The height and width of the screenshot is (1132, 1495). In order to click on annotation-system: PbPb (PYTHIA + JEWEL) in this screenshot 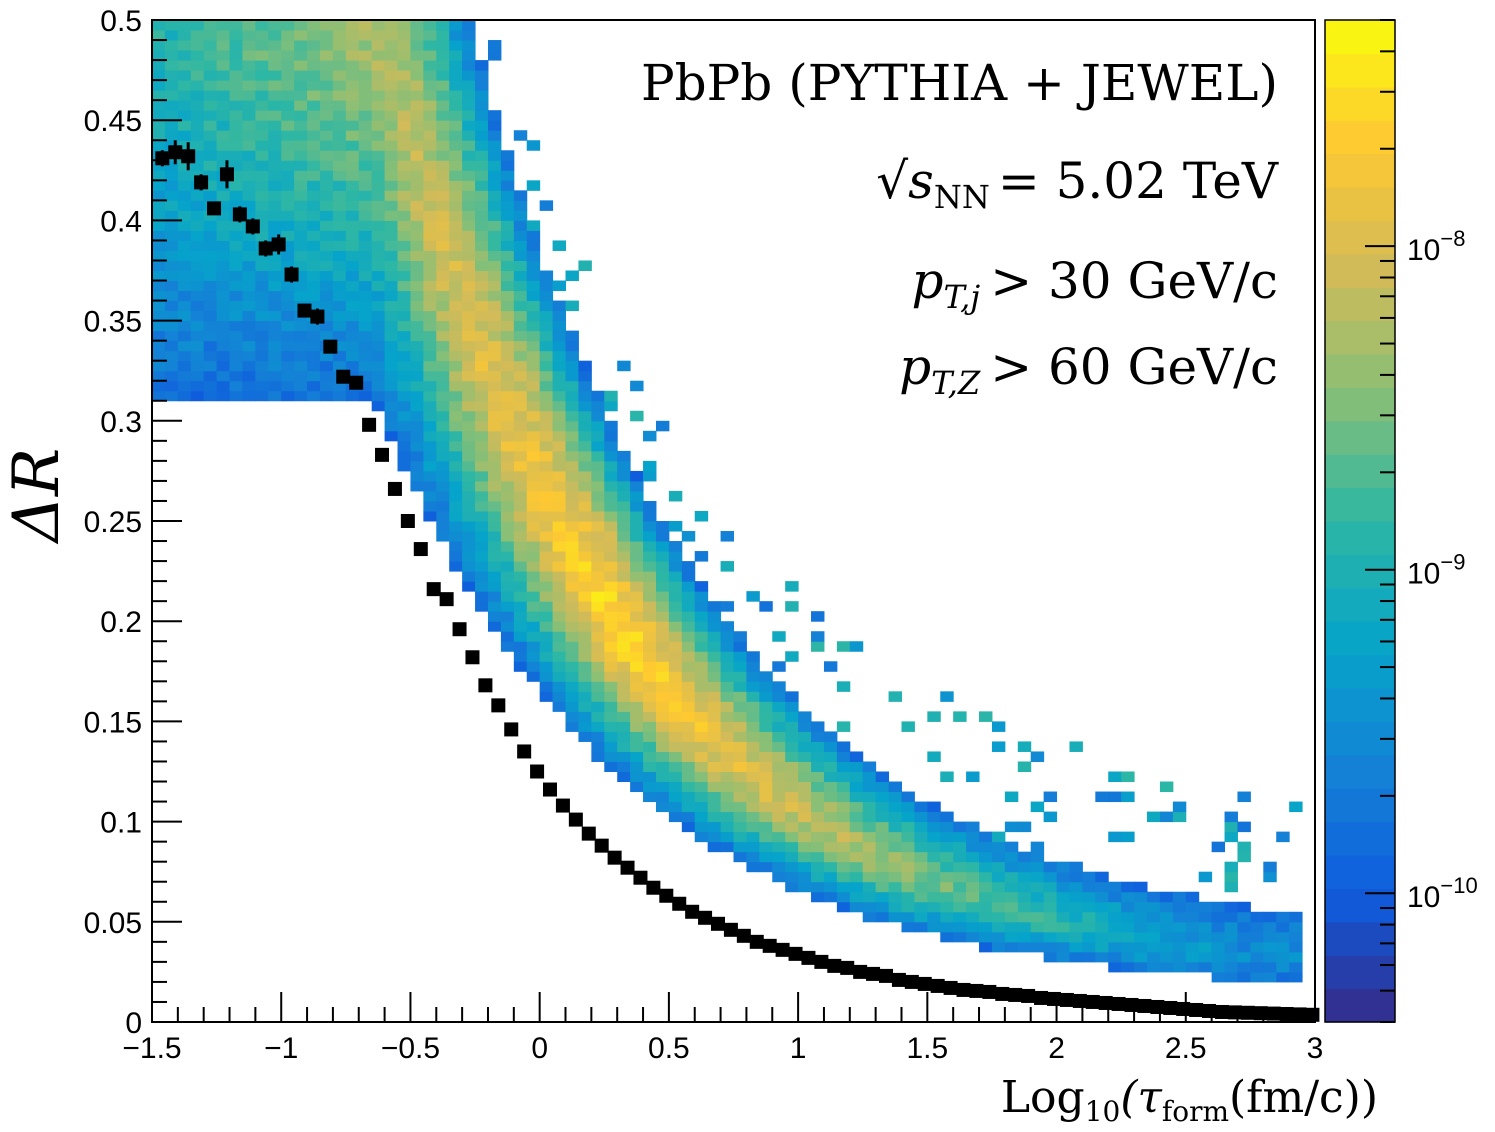, I will do `click(959, 83)`.